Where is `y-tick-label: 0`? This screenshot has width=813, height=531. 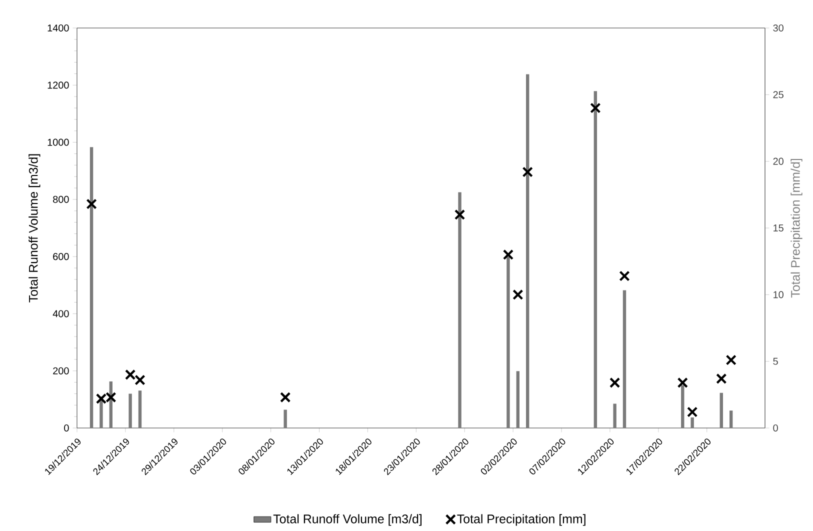 y-tick-label: 0 is located at coordinates (66, 428).